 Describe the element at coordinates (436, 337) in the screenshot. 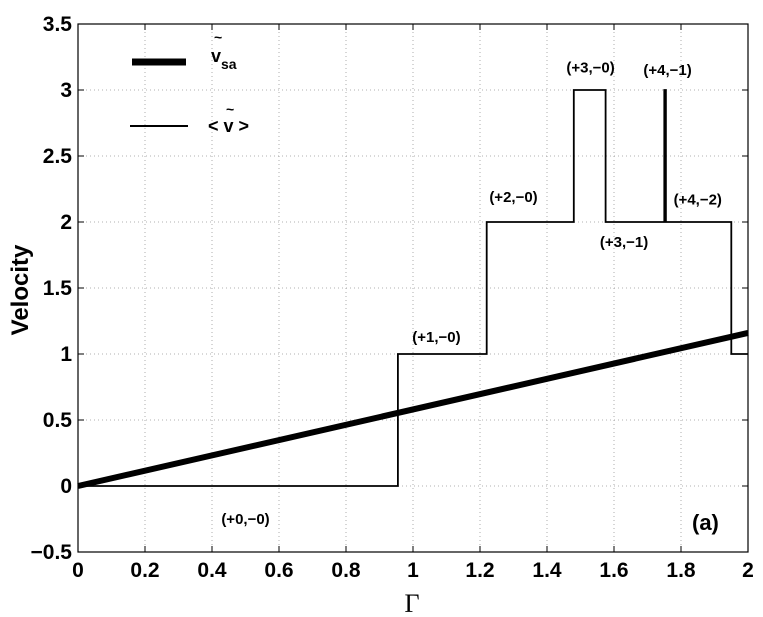

I see `annotation-label: (+1,−0)` at that location.